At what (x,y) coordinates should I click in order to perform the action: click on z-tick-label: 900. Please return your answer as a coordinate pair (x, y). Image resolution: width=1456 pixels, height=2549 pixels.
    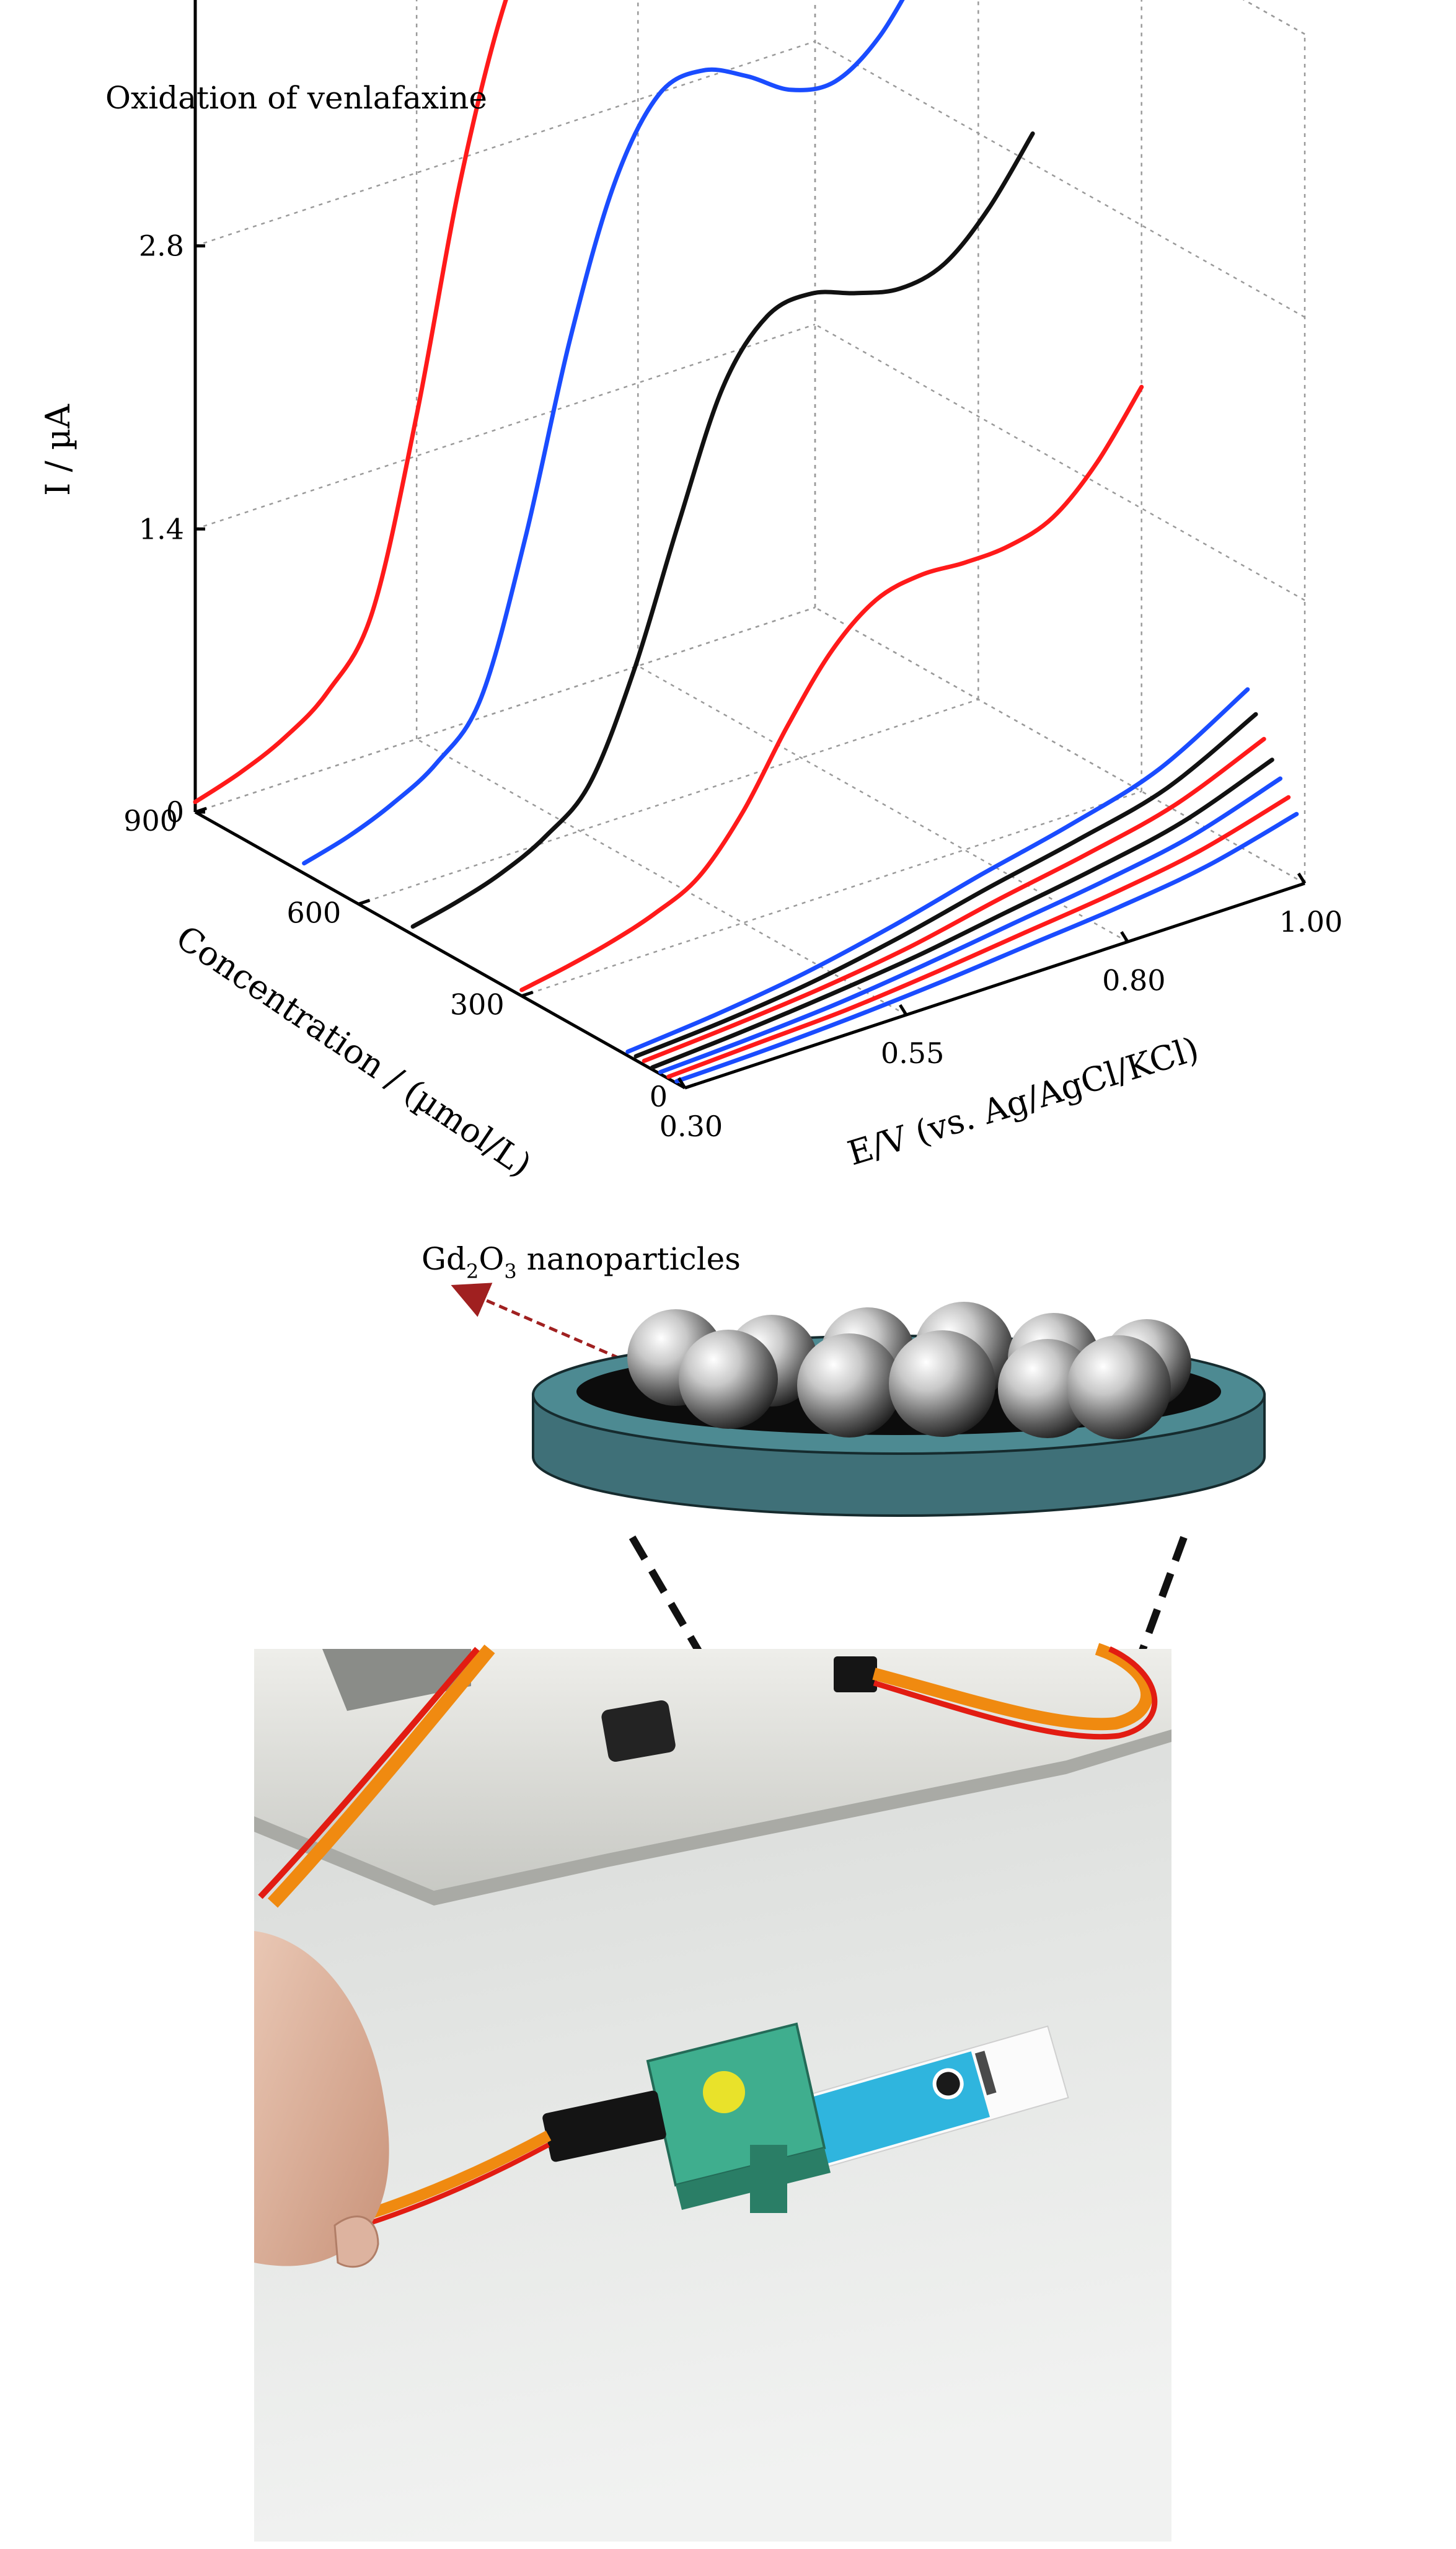
    Looking at the image, I should click on (150, 820).